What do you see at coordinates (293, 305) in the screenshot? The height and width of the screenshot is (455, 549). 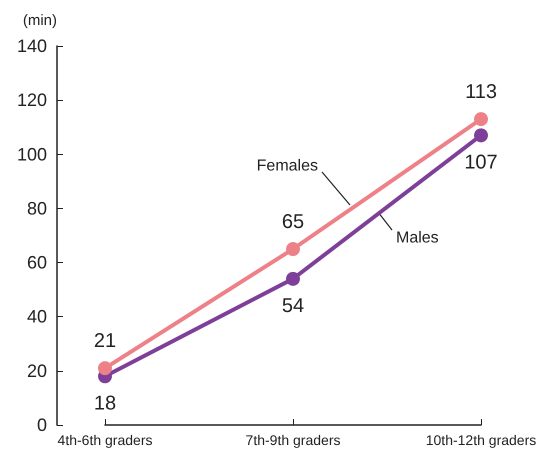 I see `data-label: 54` at bounding box center [293, 305].